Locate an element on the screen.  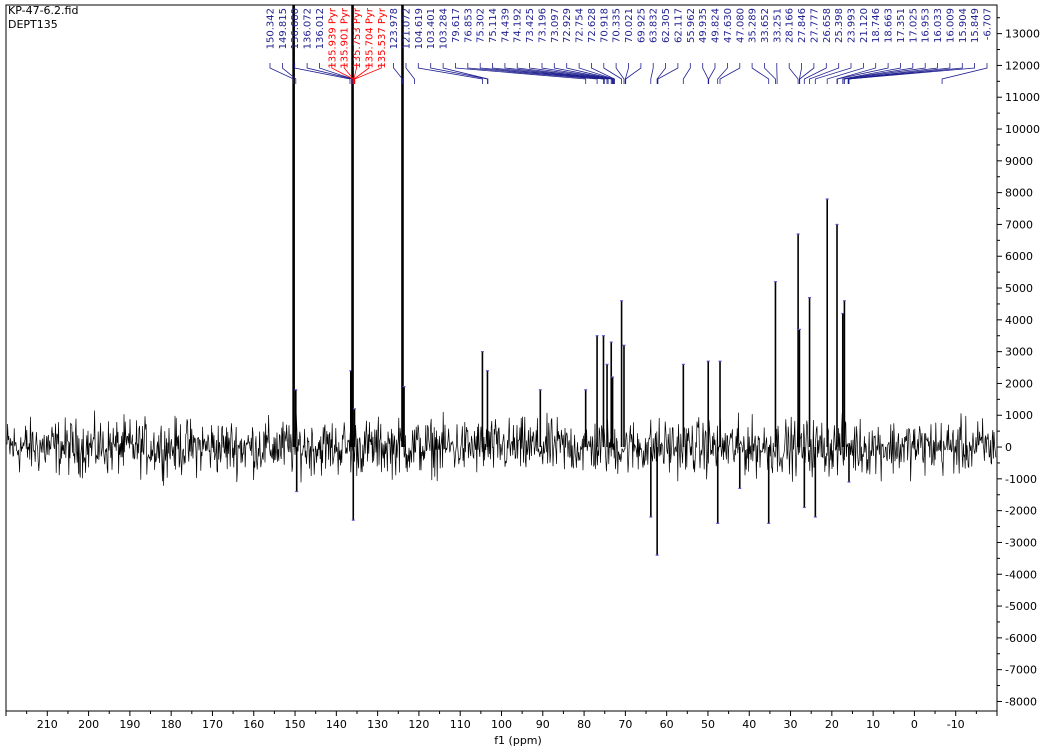
x-tick-label: 120 is located at coordinates (418, 724).